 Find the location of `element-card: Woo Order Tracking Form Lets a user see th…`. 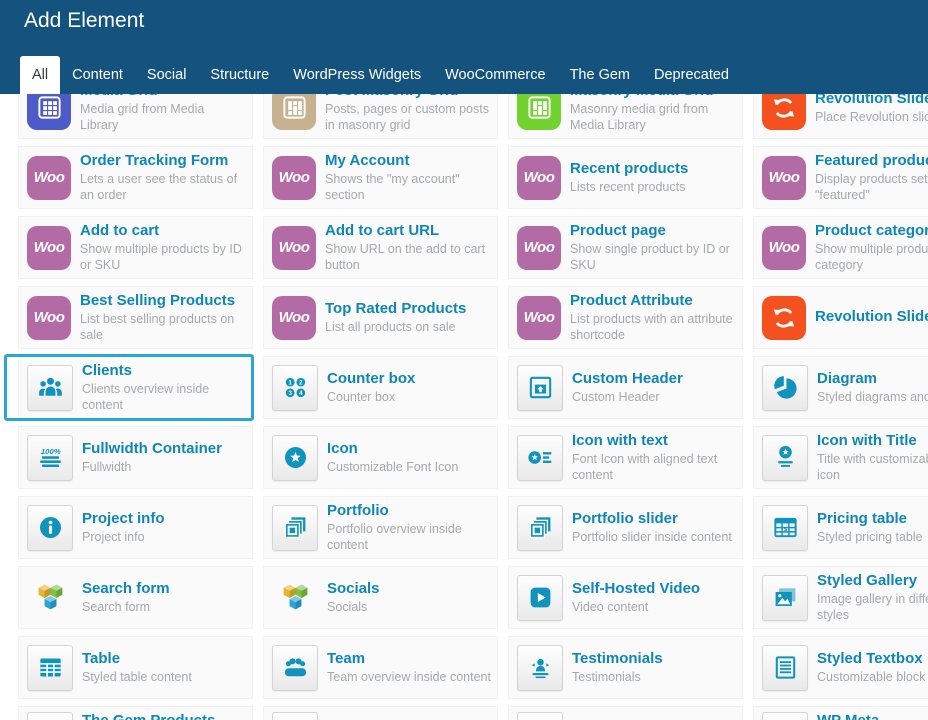

element-card: Woo Order Tracking Form Lets a user see th… is located at coordinates (135, 177).